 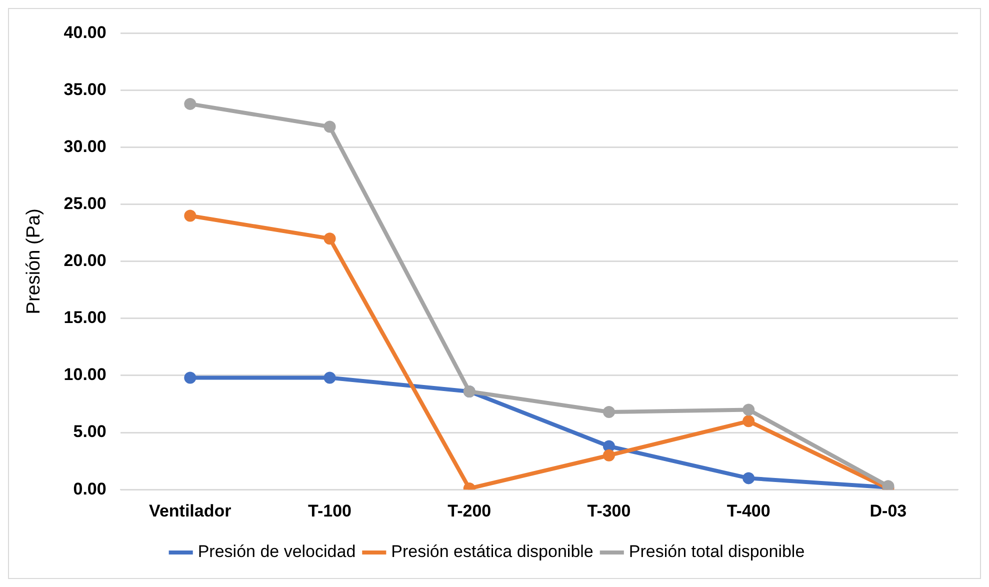 What do you see at coordinates (716, 552) in the screenshot?
I see `legend-label: Presión total disponible` at bounding box center [716, 552].